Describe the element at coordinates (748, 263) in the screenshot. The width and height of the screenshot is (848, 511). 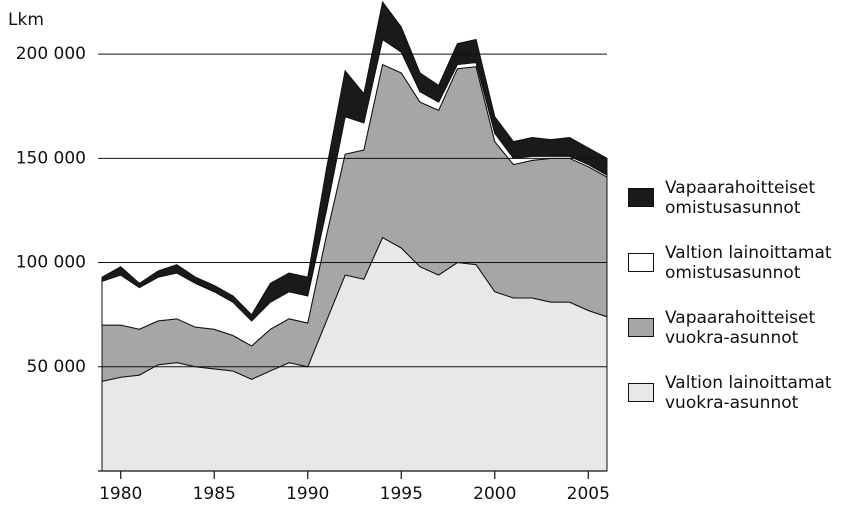
I see `legend-label: Valtion lainoittamat omistusasunnot` at that location.